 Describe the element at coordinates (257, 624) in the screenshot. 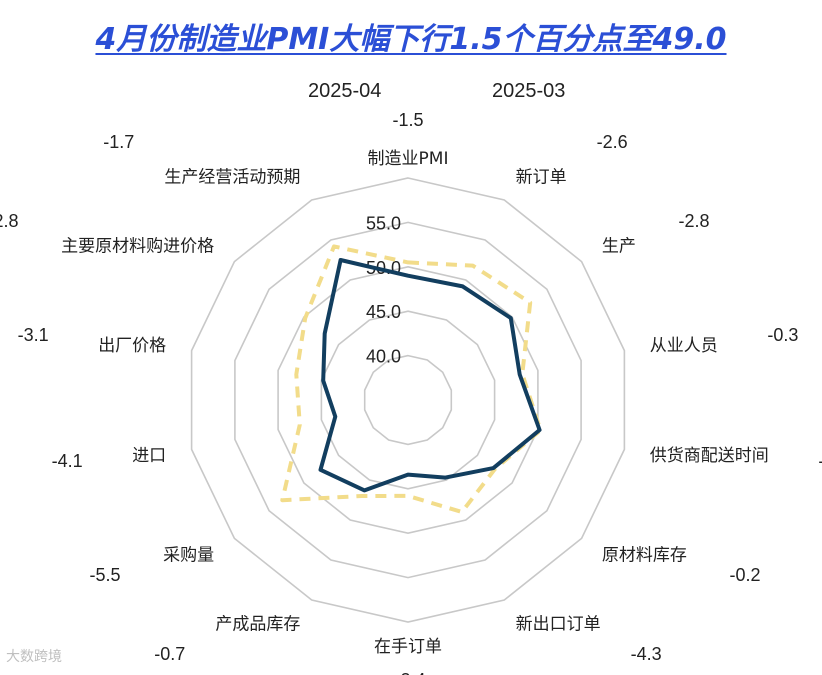

I see `category-label: 产成品库存` at that location.